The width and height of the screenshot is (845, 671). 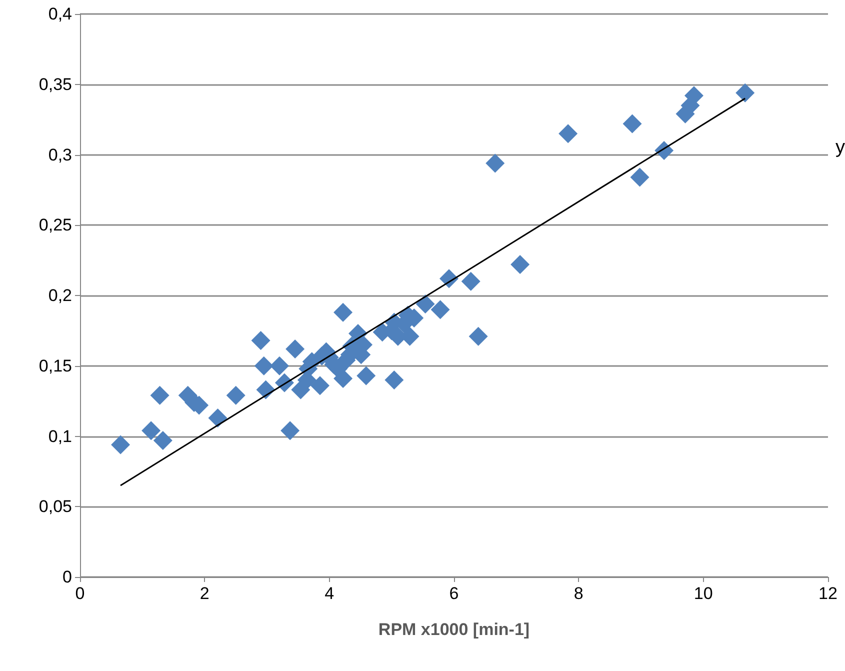 What do you see at coordinates (60, 154) in the screenshot?
I see `y-tick-label: 0,3` at bounding box center [60, 154].